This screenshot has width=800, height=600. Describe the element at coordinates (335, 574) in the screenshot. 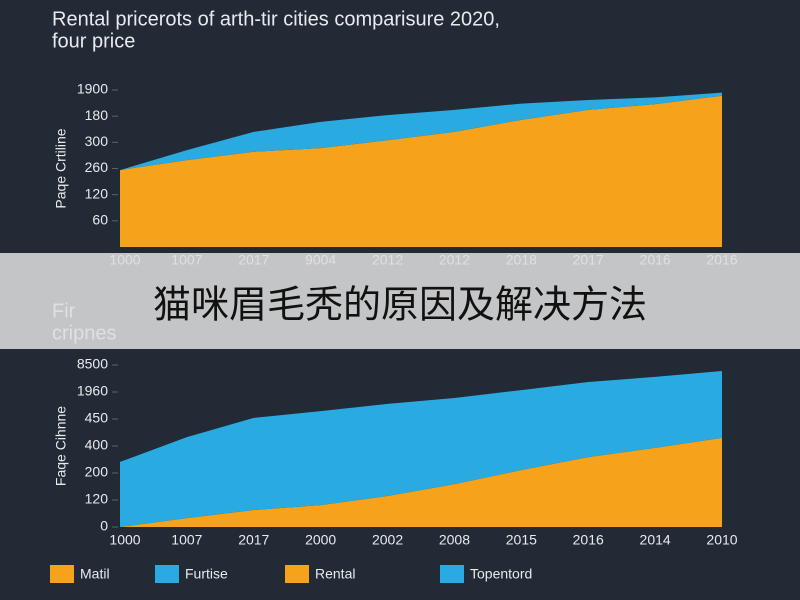

I see `legend-label: Rental` at that location.